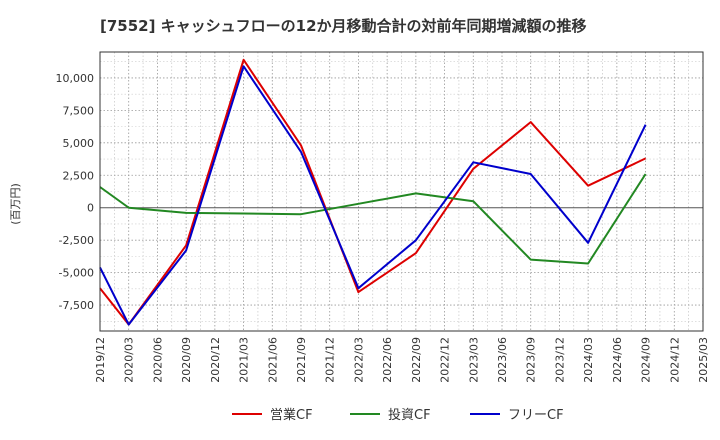 The width and height of the screenshot is (720, 440). I want to click on x-tick-label: 2025/03, so click(703, 360).